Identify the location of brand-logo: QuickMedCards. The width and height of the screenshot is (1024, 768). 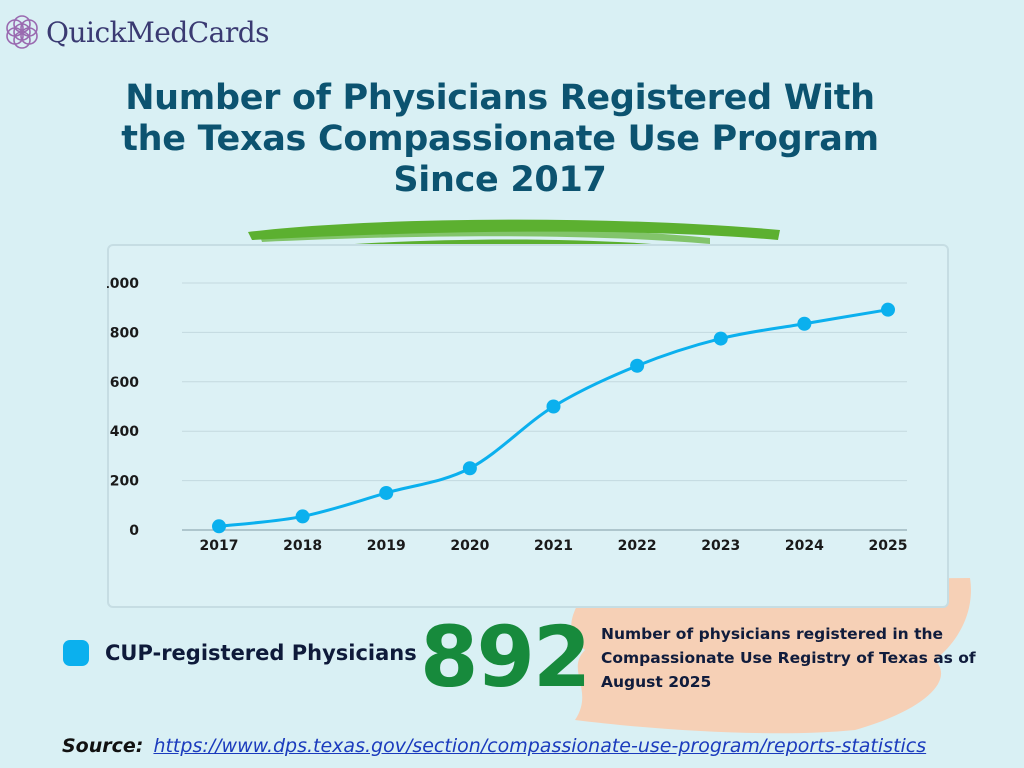
(137, 32).